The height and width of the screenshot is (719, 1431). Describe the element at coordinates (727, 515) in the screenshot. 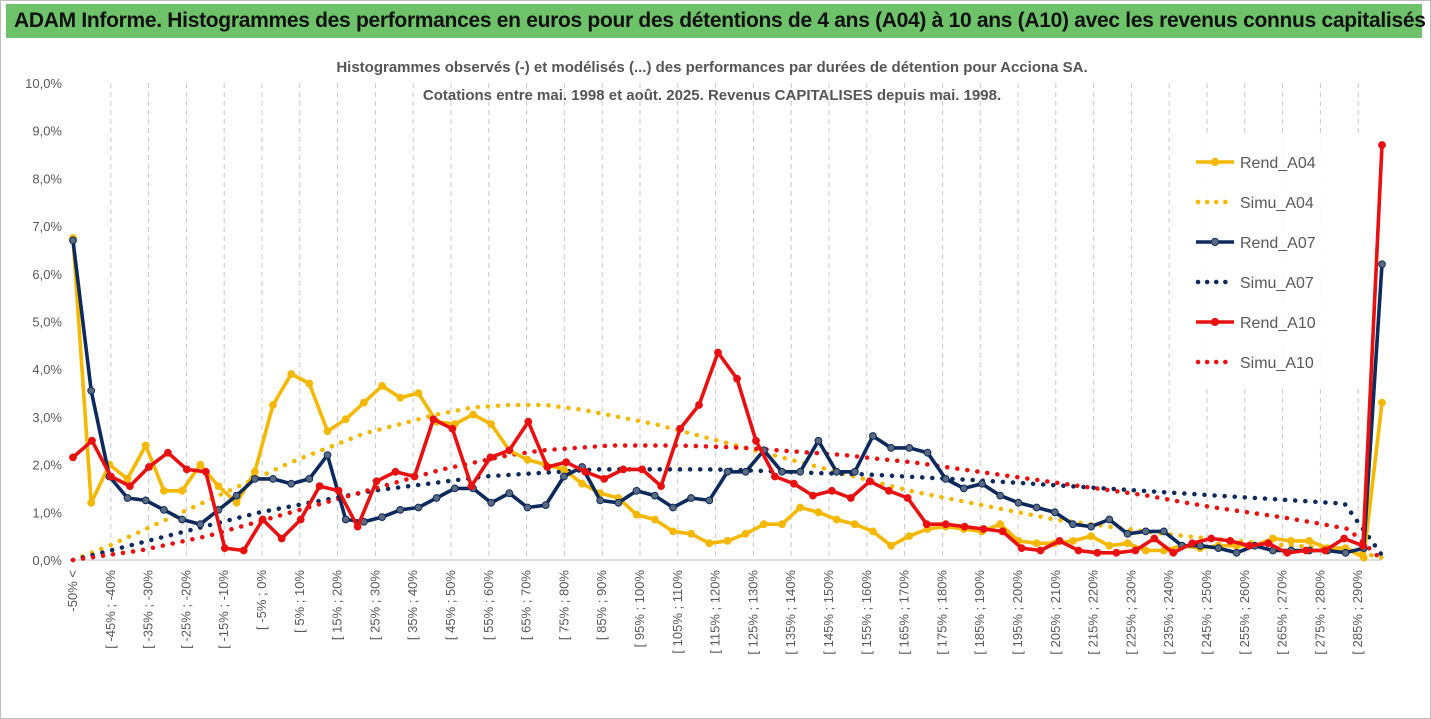

I see `series-line-simu_a07` at that location.